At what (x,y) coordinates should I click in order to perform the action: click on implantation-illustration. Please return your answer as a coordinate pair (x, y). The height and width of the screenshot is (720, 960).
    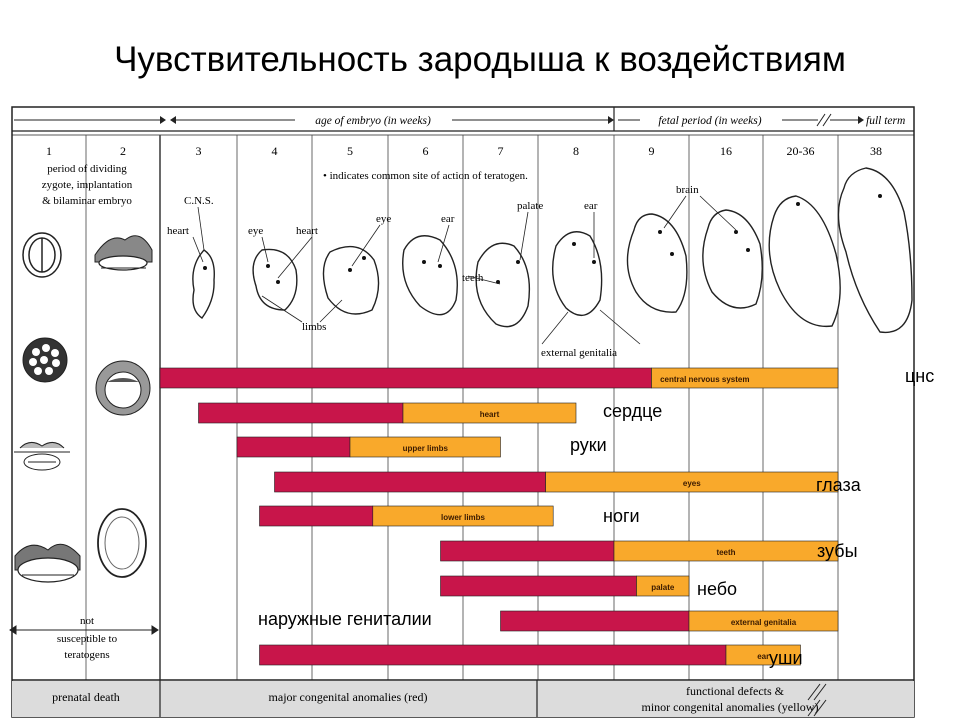
    Looking at the image, I should click on (123, 253).